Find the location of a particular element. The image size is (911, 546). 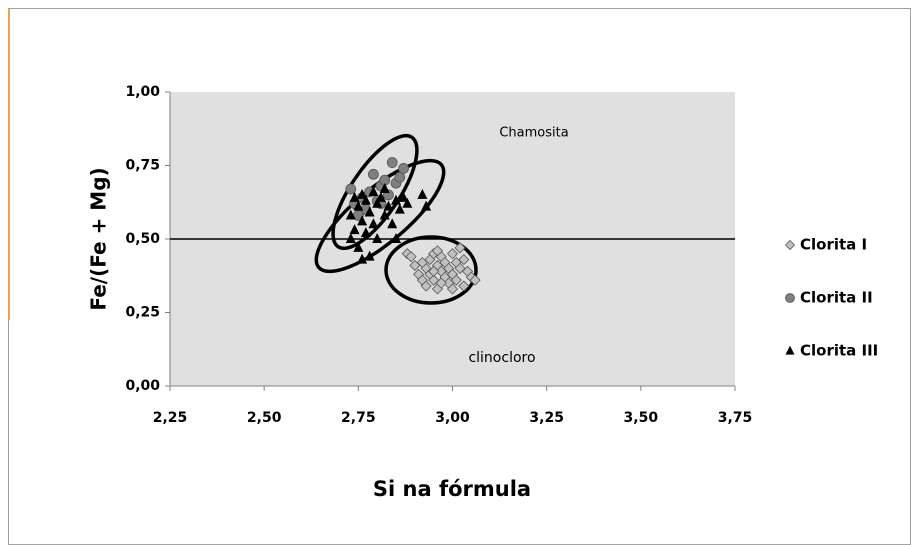

y-tick-label: 0,50 is located at coordinates (142, 239).